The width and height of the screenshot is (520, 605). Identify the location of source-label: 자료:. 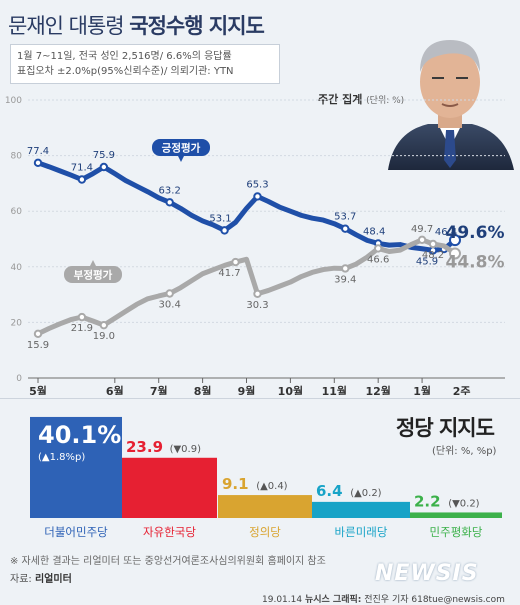
(21, 579).